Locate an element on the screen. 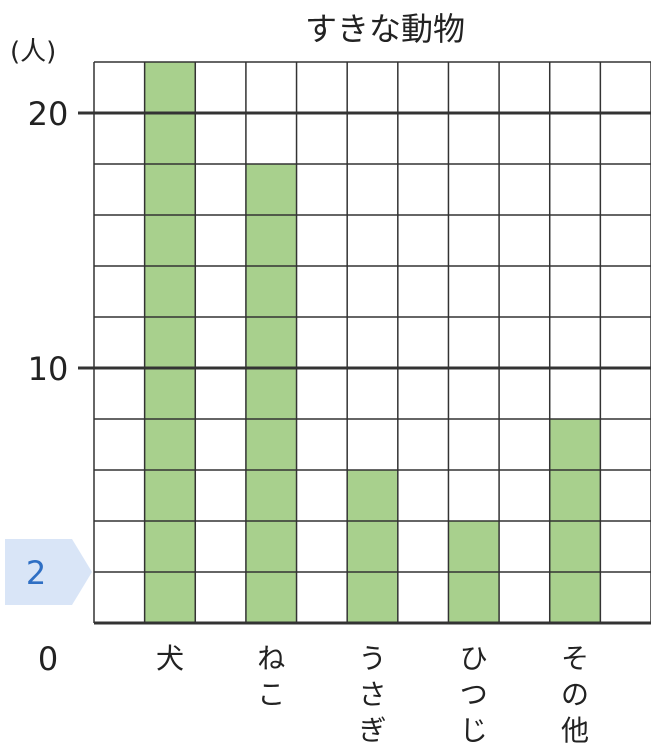  y-axis-unit-label: (人) is located at coordinates (33, 52).